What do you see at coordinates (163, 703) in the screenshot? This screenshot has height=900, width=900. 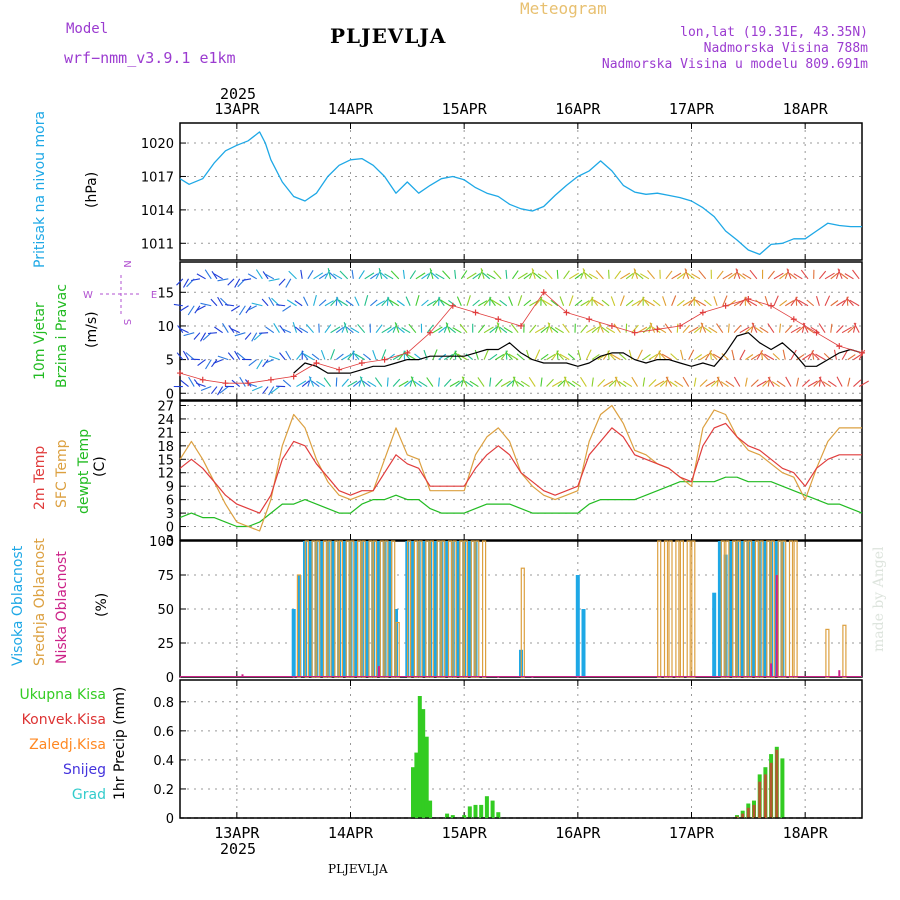 I see `precip-ytick-label: 0.8` at bounding box center [163, 703].